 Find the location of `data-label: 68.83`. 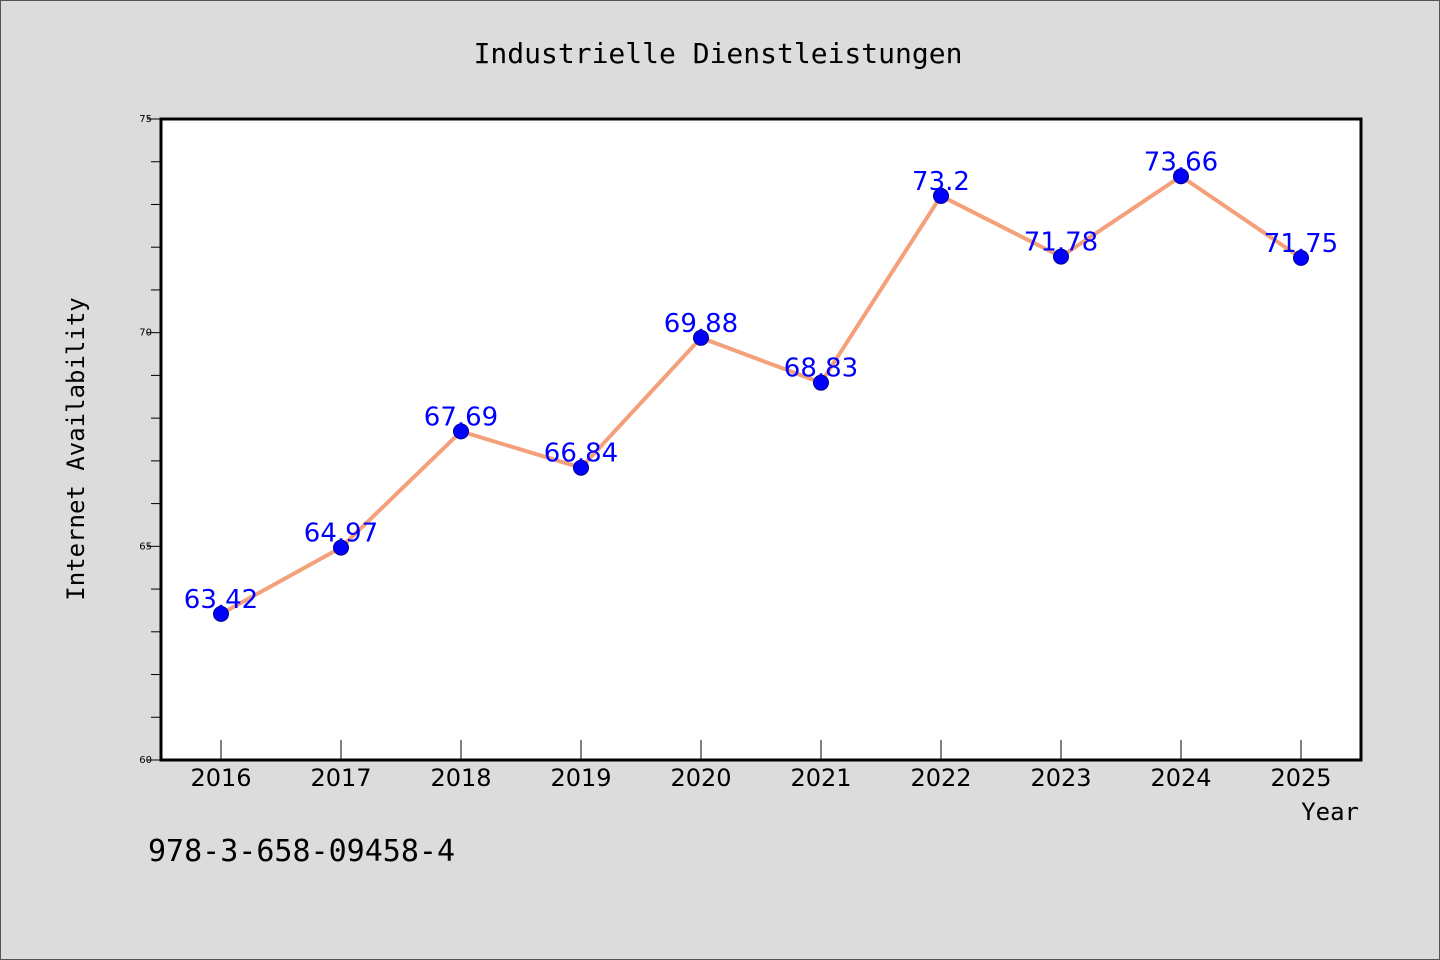

data-label: 68.83 is located at coordinates (821, 369).